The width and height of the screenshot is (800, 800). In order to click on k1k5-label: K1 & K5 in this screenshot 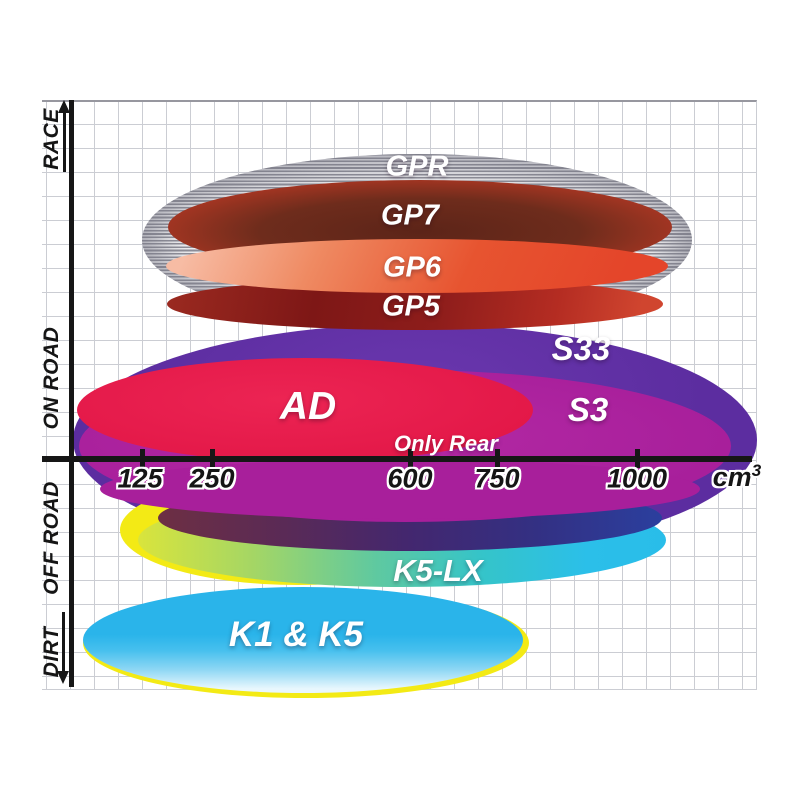, I will do `click(296, 634)`.